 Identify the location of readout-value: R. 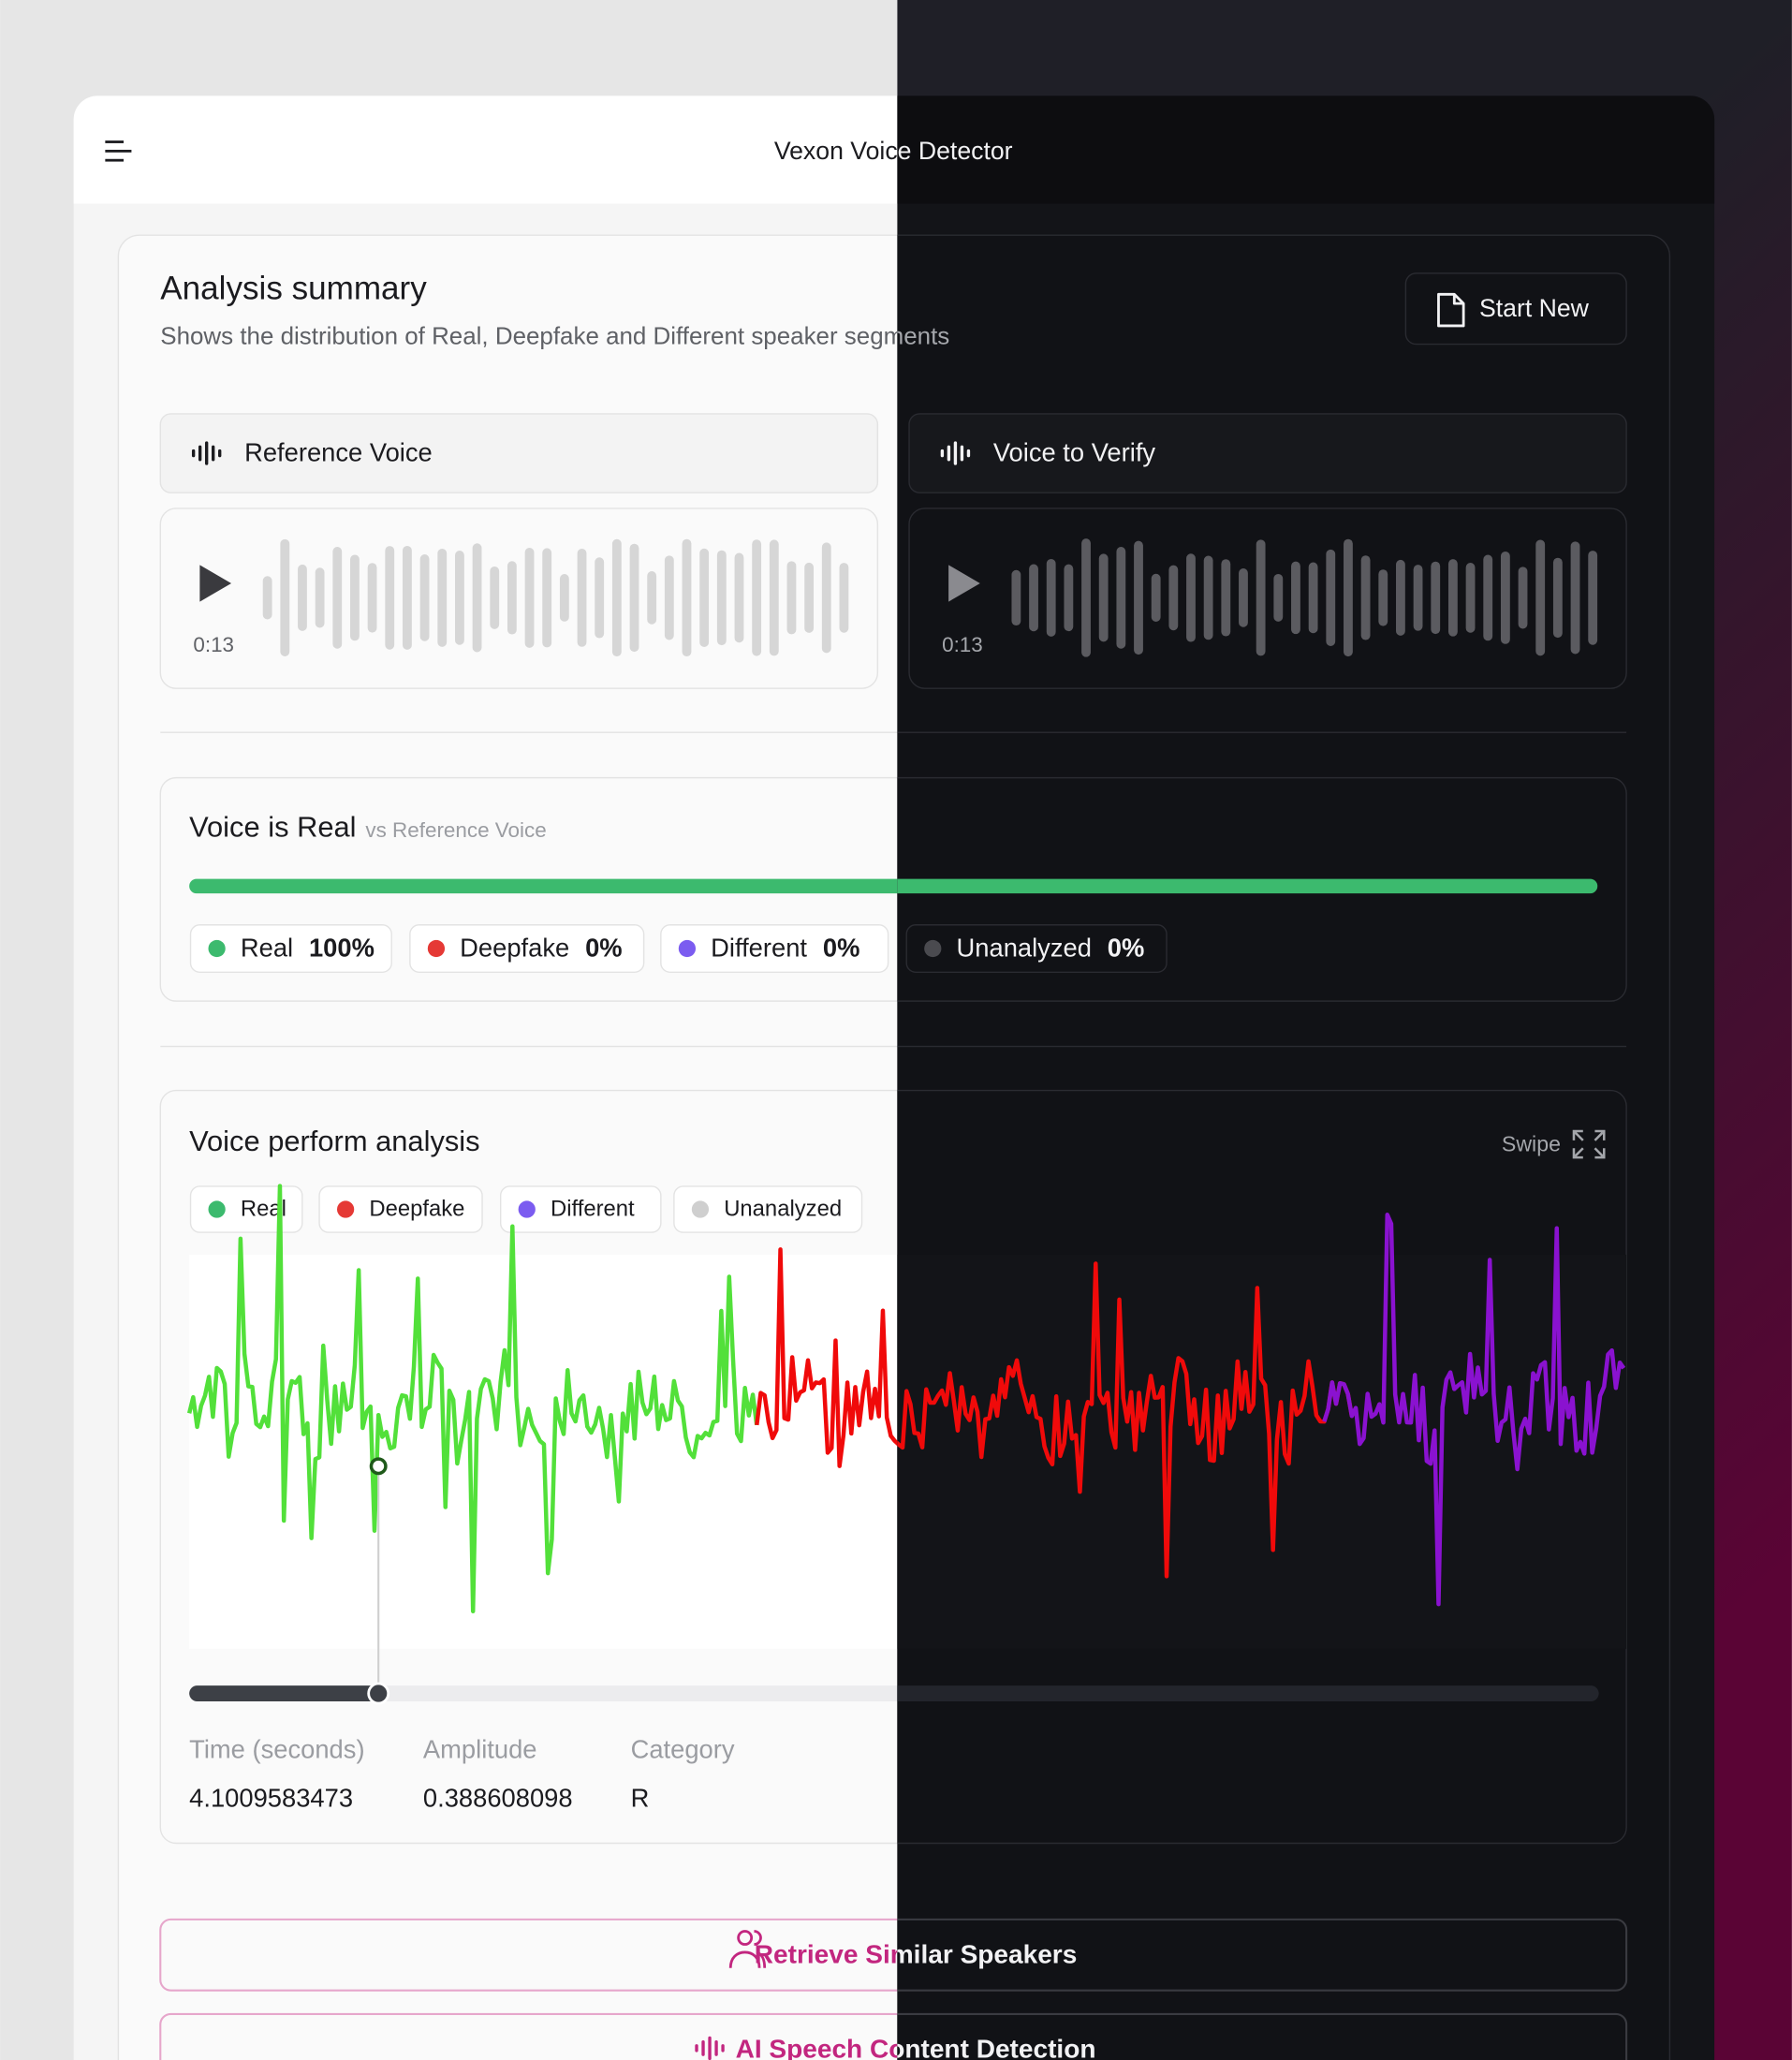
(640, 1797).